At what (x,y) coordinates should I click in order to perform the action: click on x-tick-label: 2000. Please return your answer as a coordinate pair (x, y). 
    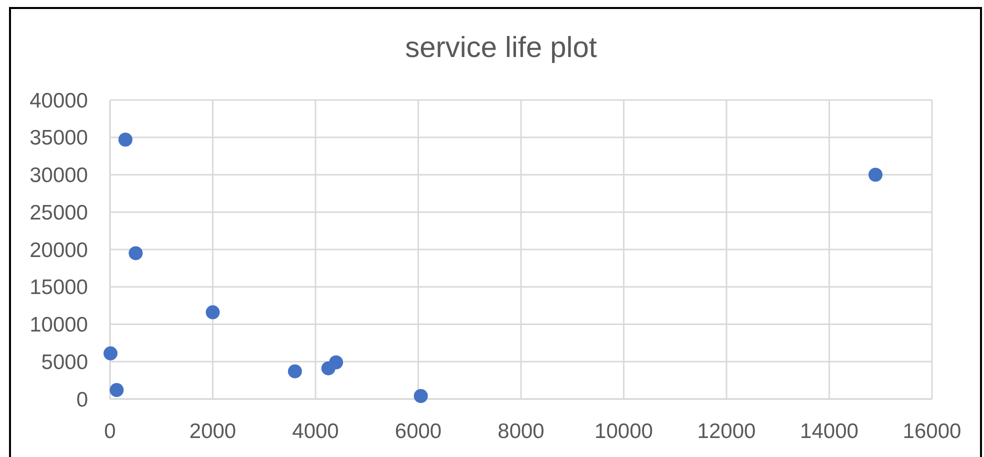
    Looking at the image, I should click on (212, 431).